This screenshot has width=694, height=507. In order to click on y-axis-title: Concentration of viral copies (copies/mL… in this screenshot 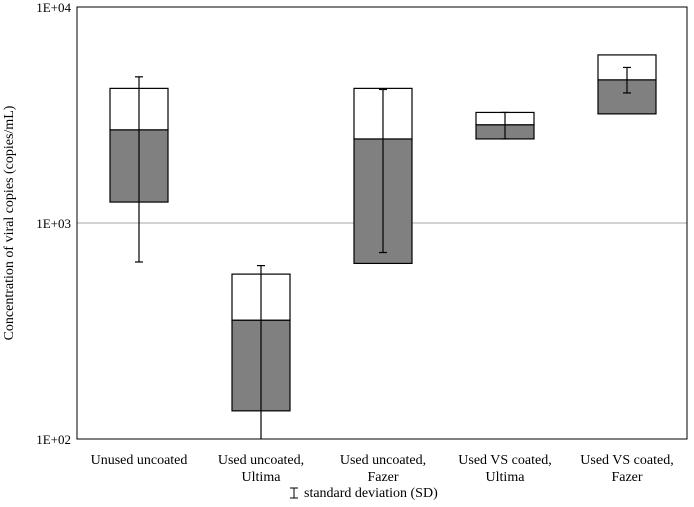, I will do `click(9, 222)`.